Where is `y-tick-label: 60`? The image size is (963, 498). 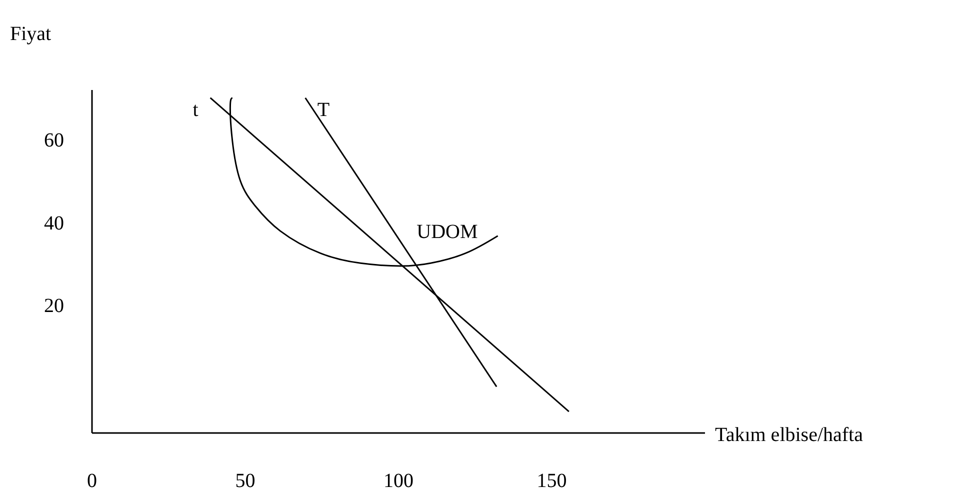 y-tick-label: 60 is located at coordinates (54, 141).